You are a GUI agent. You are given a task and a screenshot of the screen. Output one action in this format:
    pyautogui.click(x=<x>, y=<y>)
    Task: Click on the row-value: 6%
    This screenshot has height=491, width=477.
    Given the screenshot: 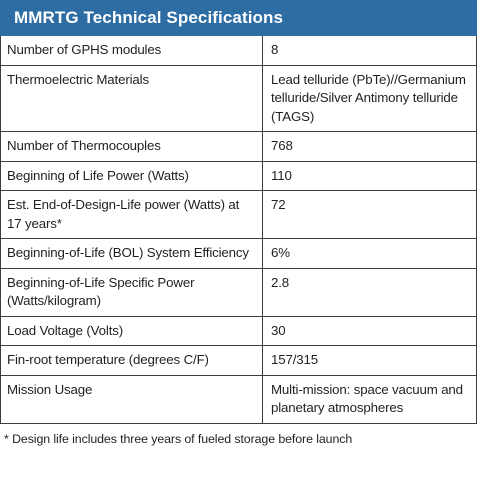 What is the action you would take?
    pyautogui.click(x=280, y=252)
    